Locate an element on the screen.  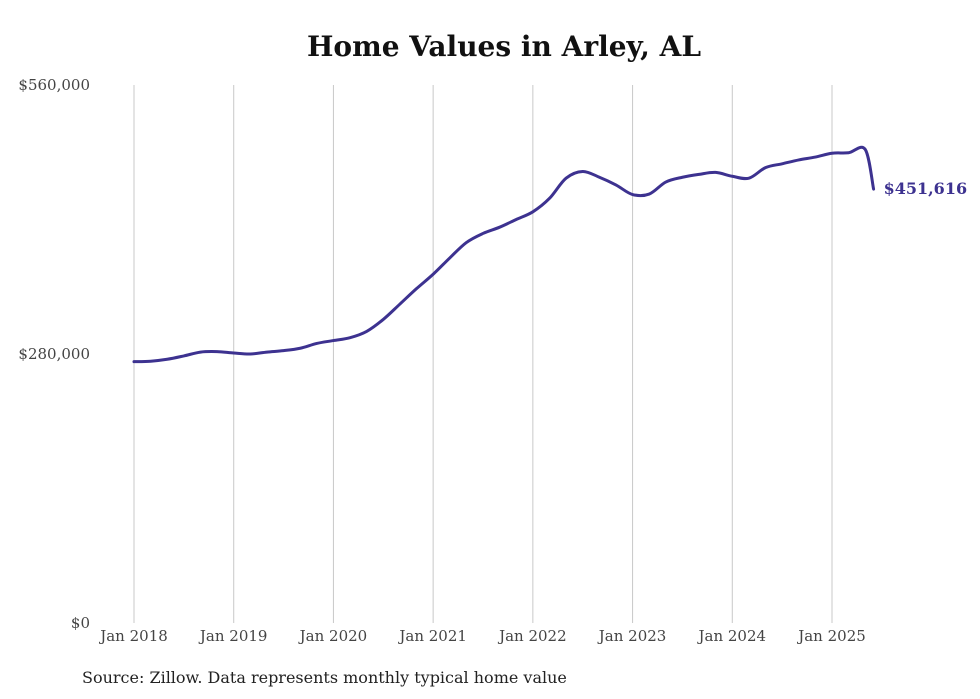
end-value-label: $451,616 is located at coordinates (926, 188).